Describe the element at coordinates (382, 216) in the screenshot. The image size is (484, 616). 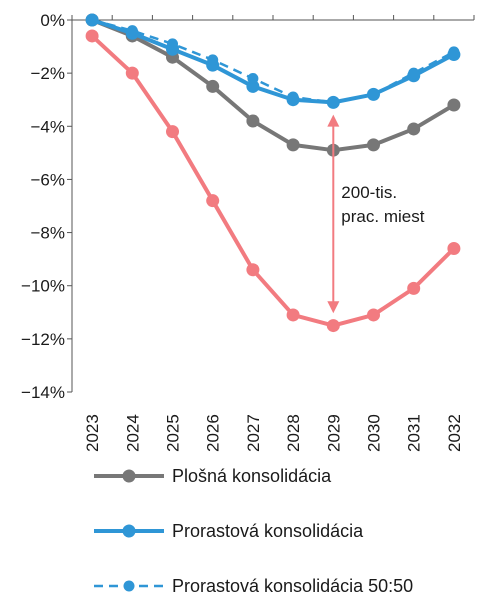
I see `annotation-label-line: prac. miest` at that location.